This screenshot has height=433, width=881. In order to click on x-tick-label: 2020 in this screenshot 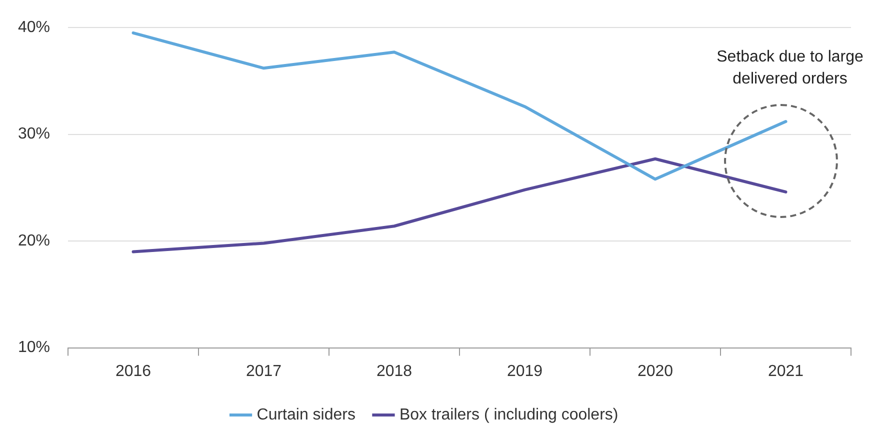, I will do `click(655, 371)`.